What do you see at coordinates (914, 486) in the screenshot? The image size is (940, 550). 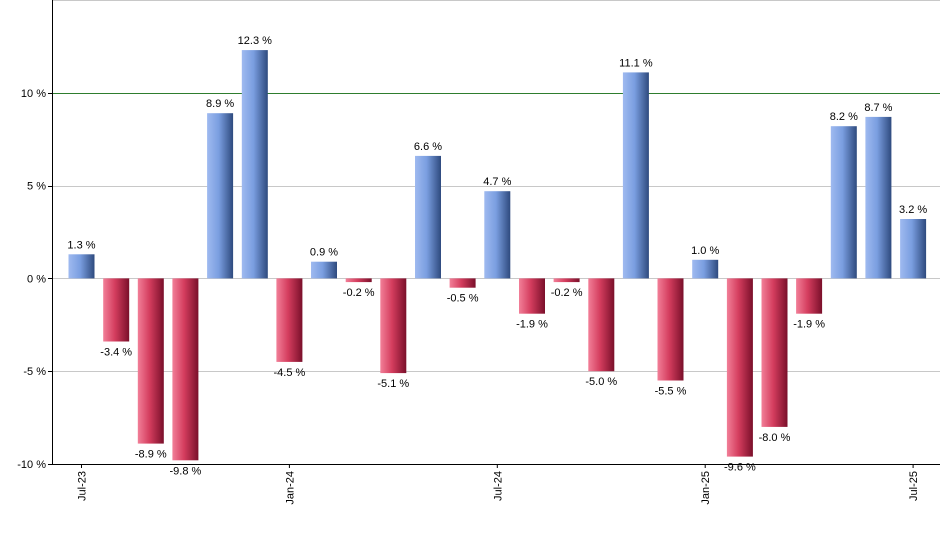 I see `x-tick-label: Jul-25` at bounding box center [914, 486].